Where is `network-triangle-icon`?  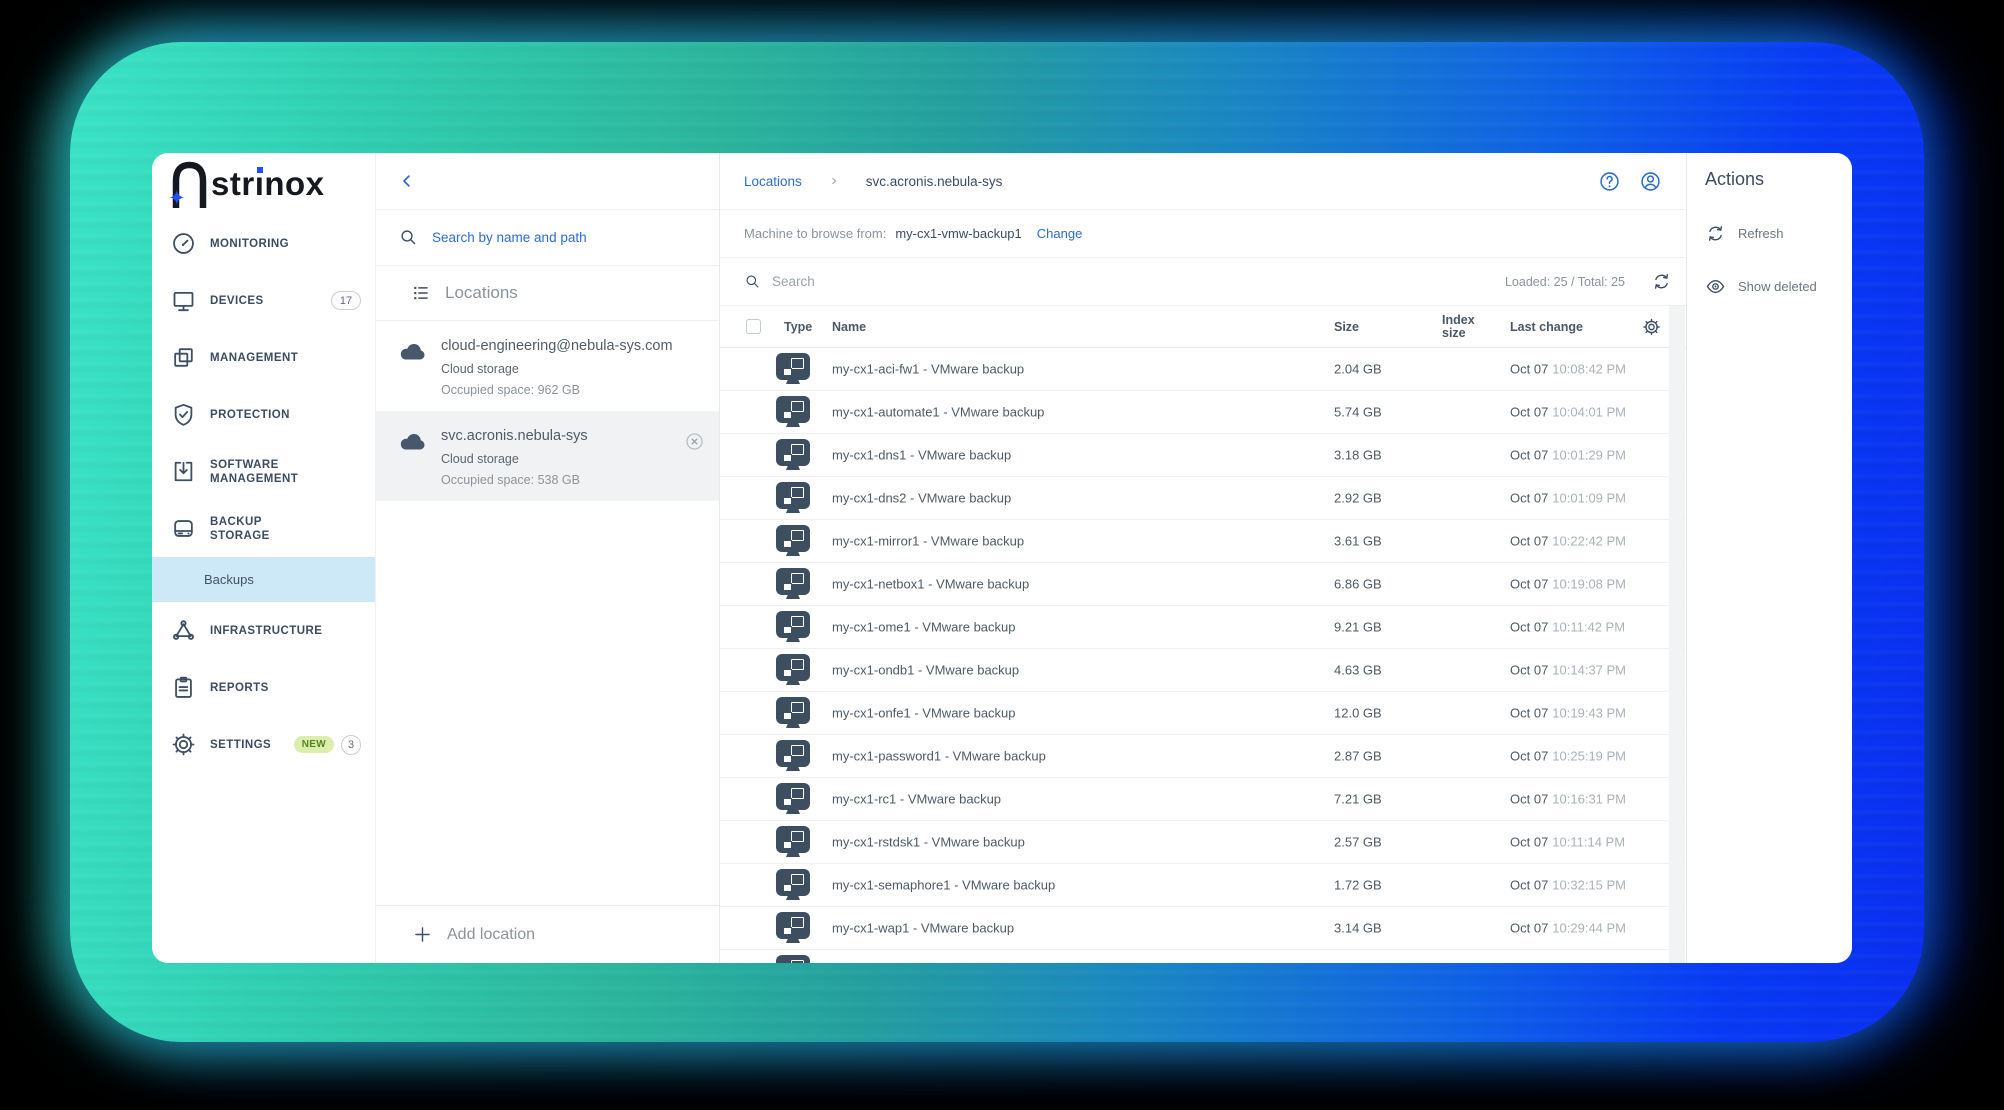
network-triangle-icon is located at coordinates (183, 630).